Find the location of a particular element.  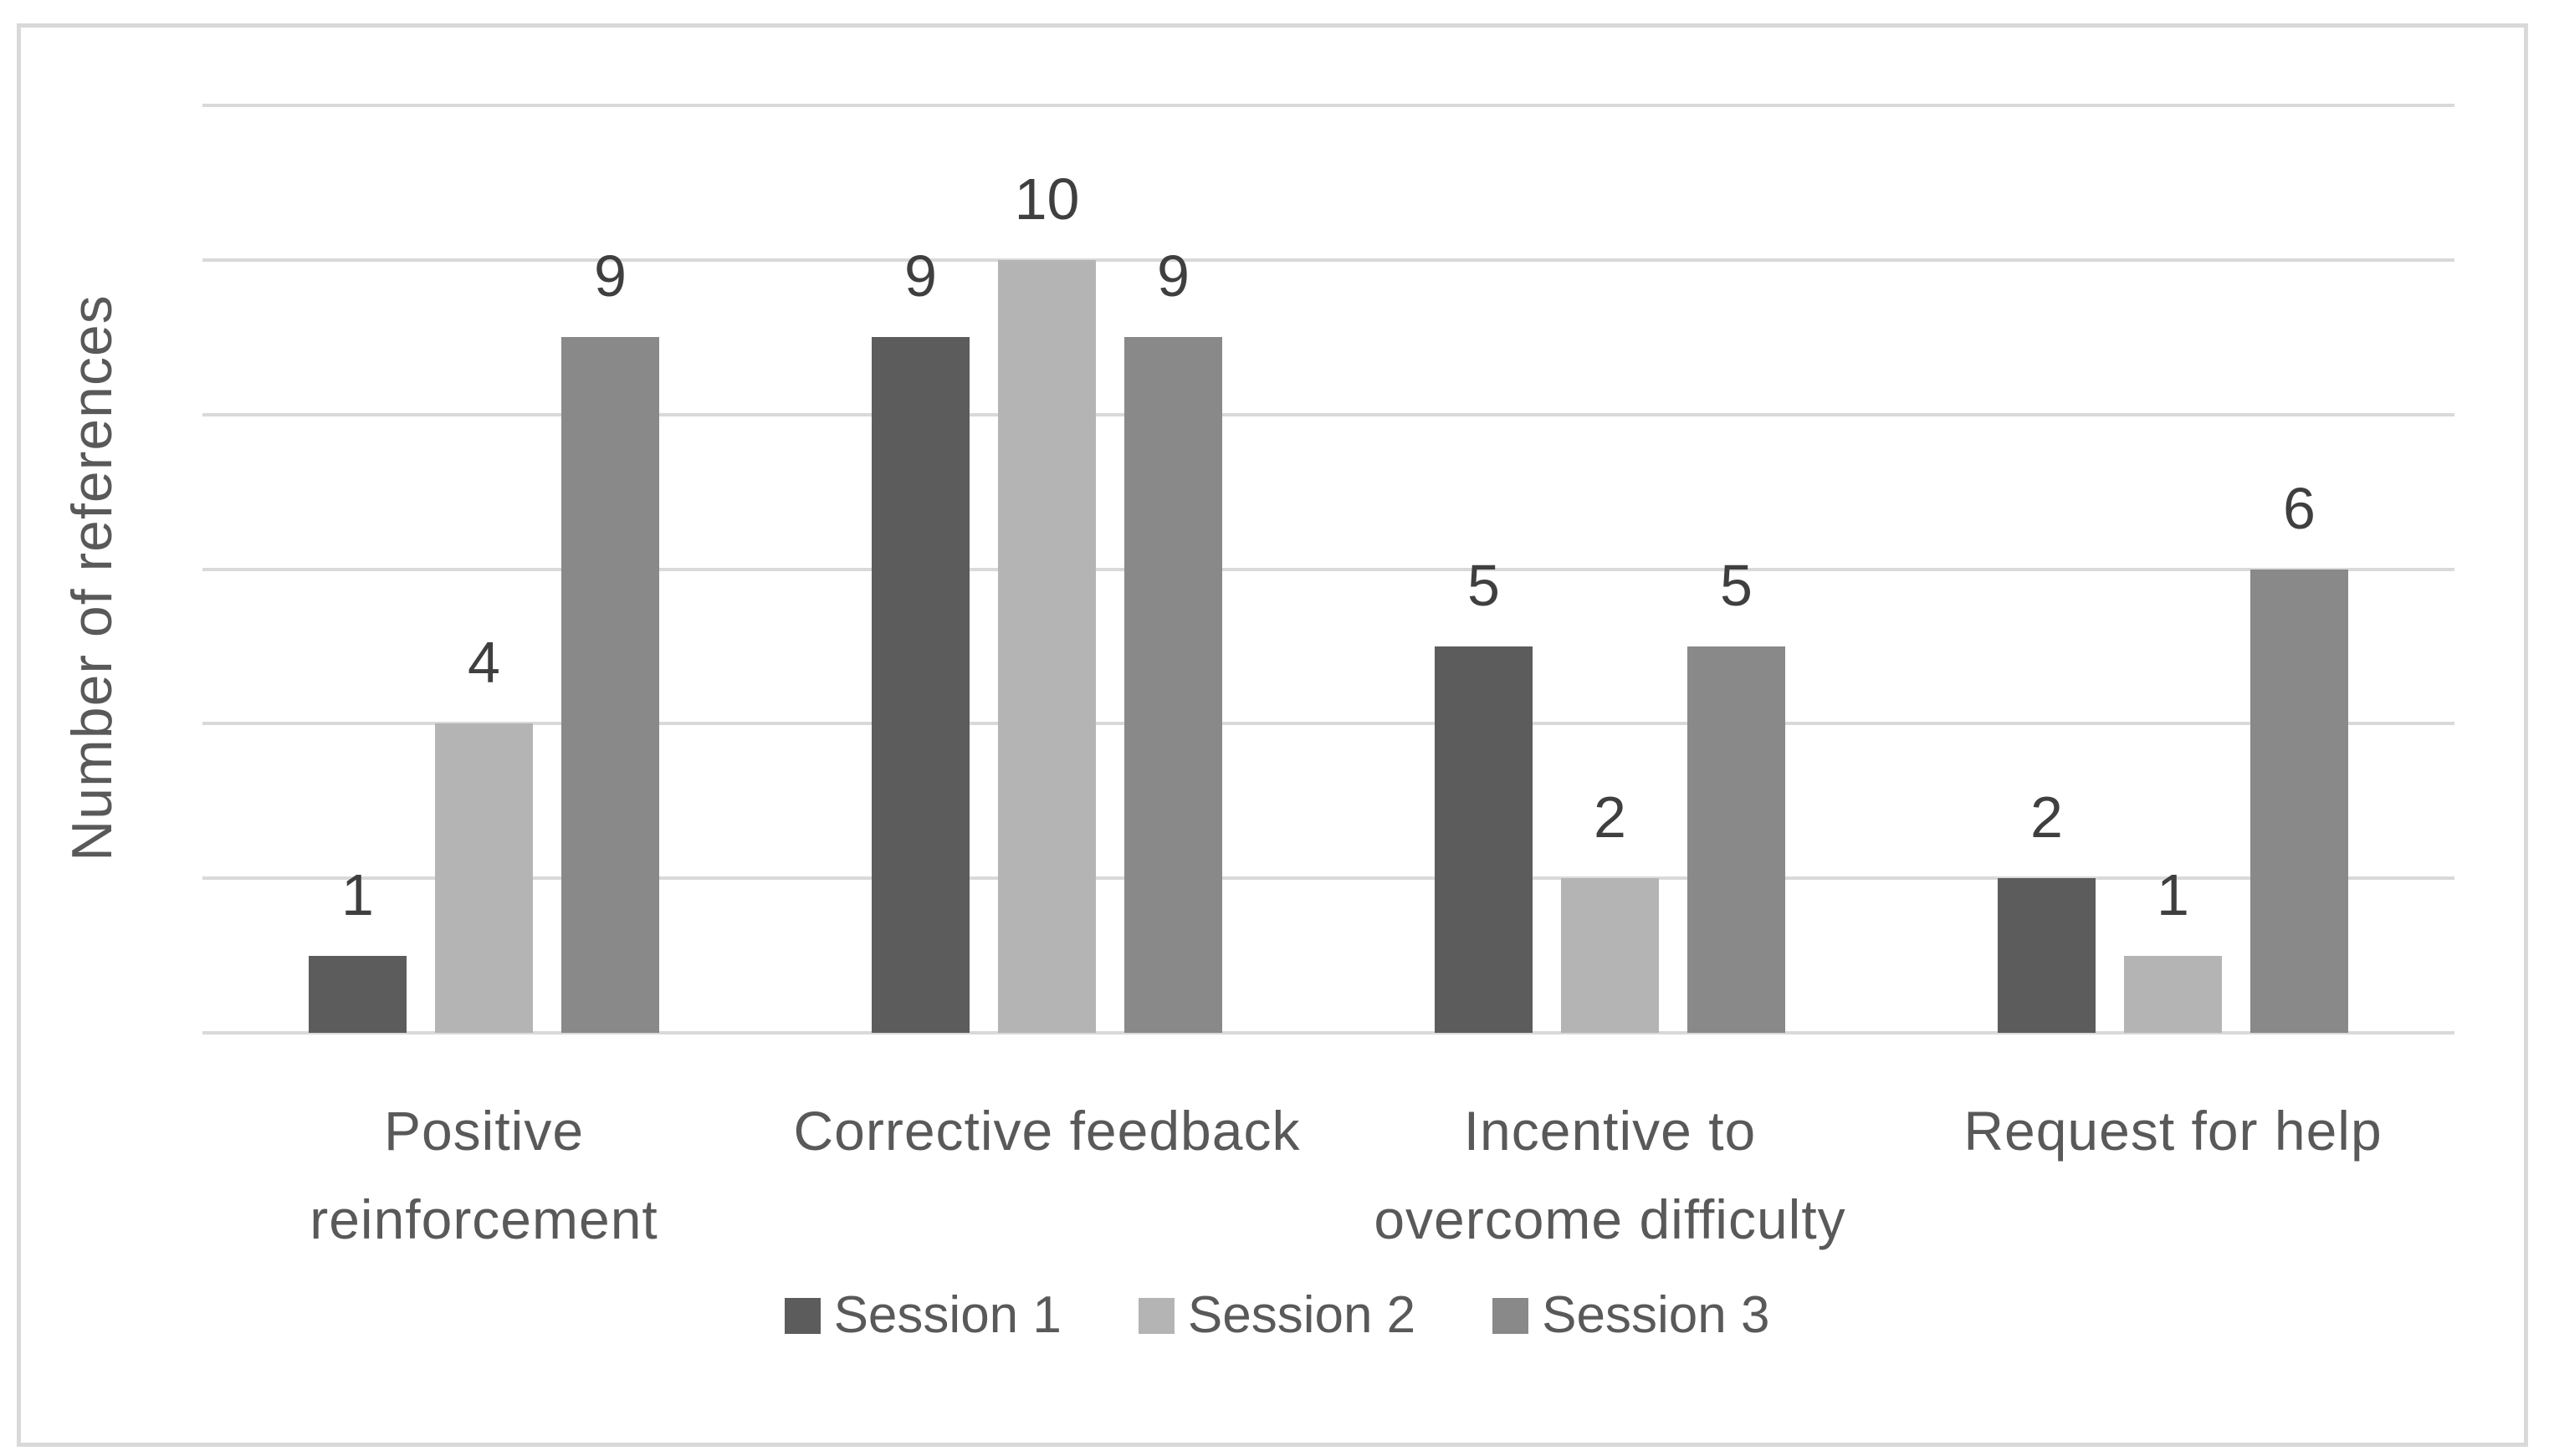

x-axis-line is located at coordinates (1328, 1033).